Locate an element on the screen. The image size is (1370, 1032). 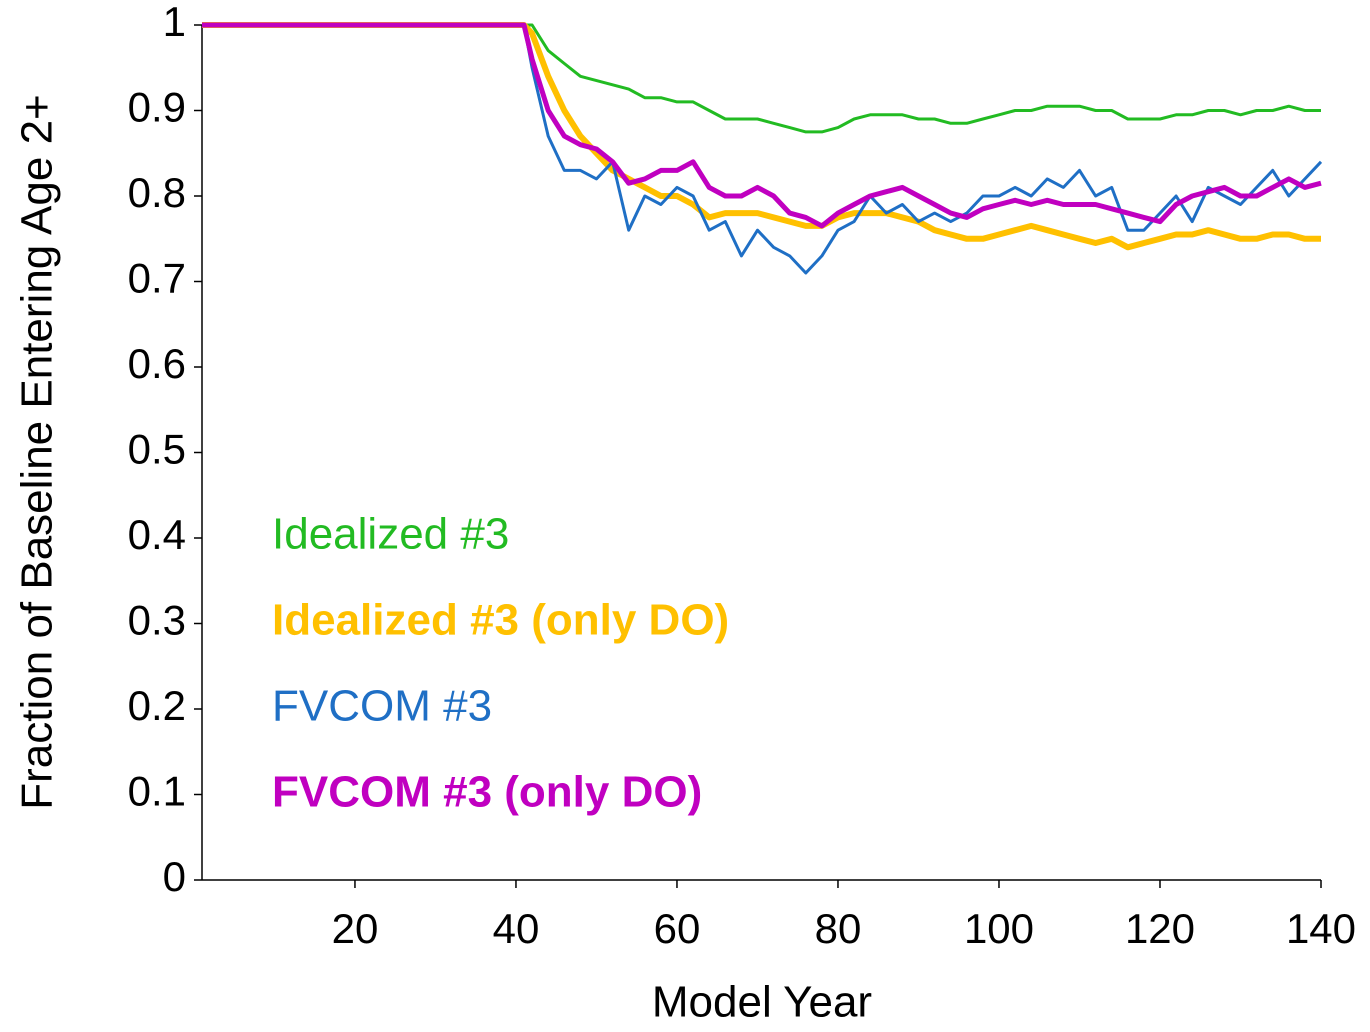
legend-entry: Idealized #3 is located at coordinates (390, 534).